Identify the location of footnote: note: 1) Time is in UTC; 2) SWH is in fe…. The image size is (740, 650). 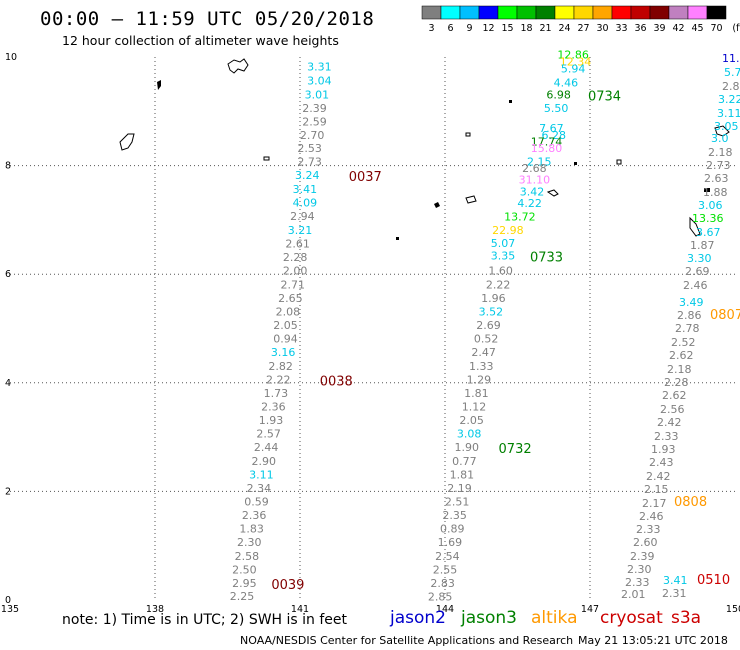
(205, 620).